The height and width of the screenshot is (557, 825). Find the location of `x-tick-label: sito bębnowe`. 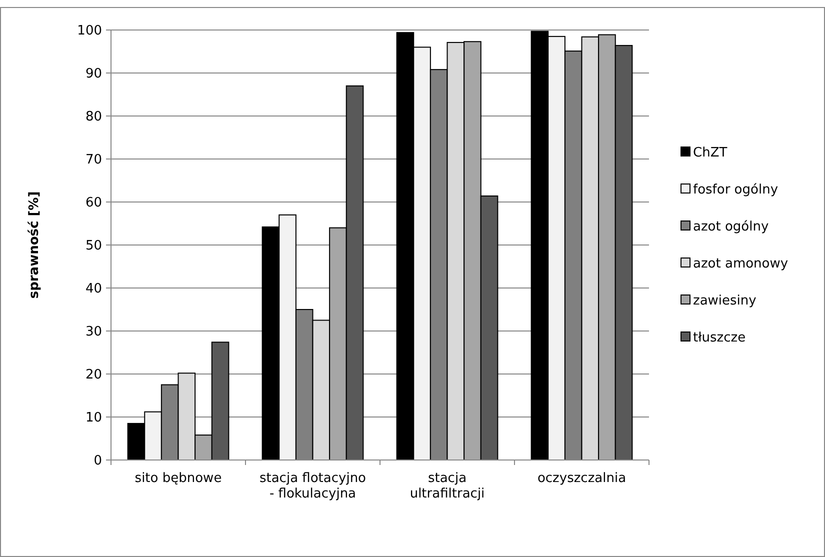

x-tick-label: sito bębnowe is located at coordinates (178, 478).